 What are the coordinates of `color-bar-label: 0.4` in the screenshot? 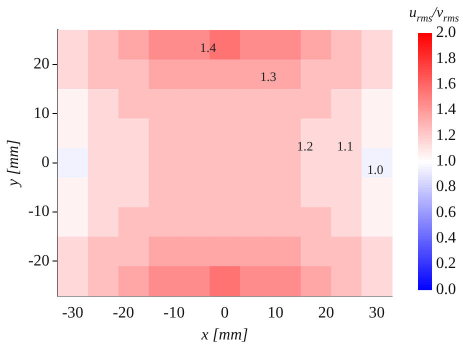 It's located at (446, 237).